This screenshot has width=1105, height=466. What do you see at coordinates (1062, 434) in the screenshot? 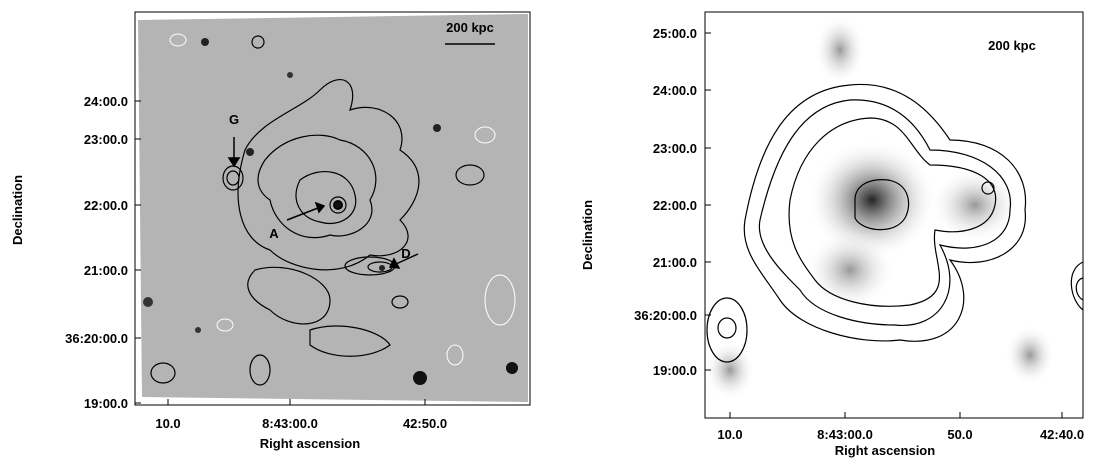
I see `x-tick-label: 42:40.0` at bounding box center [1062, 434].